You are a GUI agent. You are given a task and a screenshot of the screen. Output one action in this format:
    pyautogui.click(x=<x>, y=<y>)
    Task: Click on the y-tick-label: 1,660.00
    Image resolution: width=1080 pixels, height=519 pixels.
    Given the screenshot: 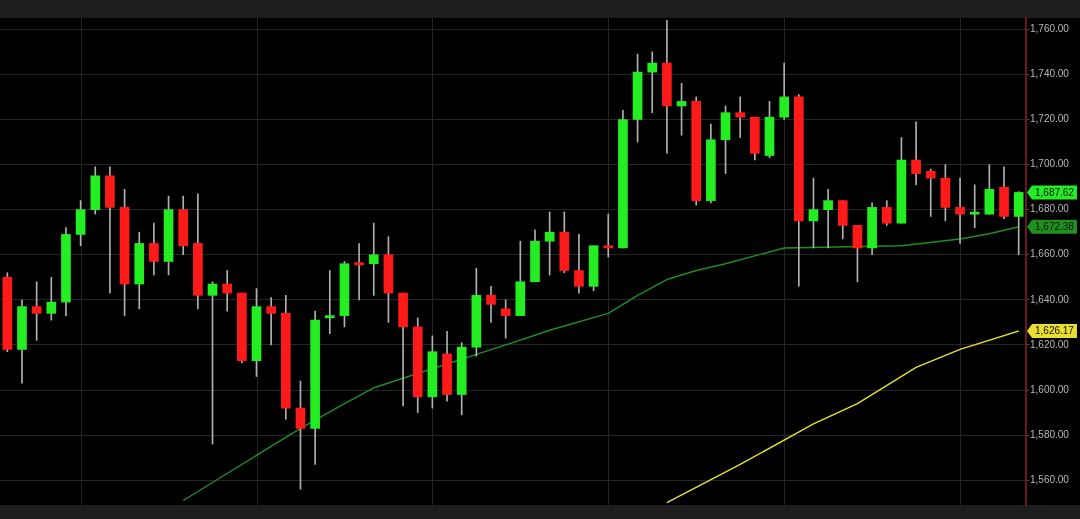 What is the action you would take?
    pyautogui.click(x=1050, y=254)
    